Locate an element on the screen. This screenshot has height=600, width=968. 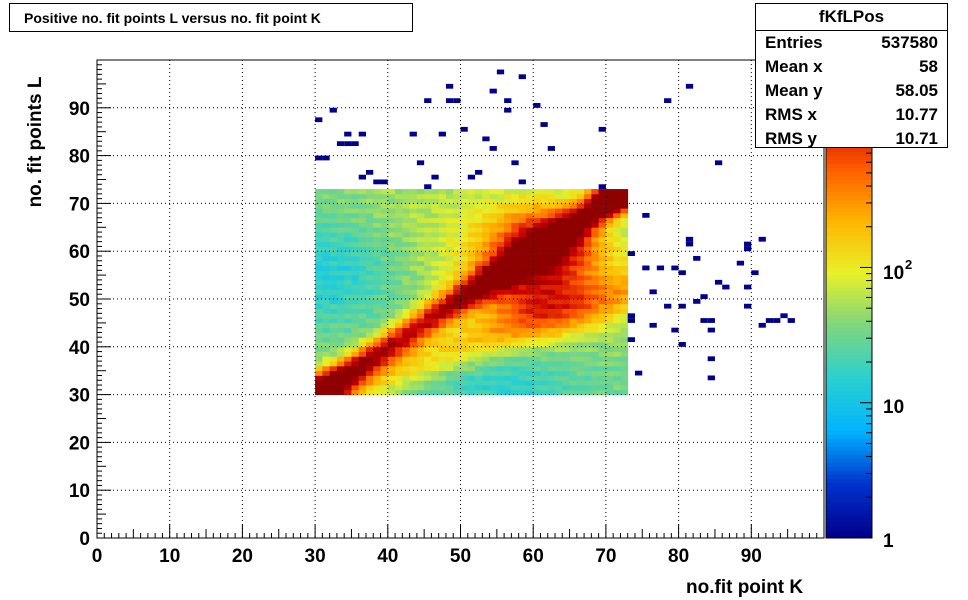
y-tick-label: 70 is located at coordinates (79, 204).